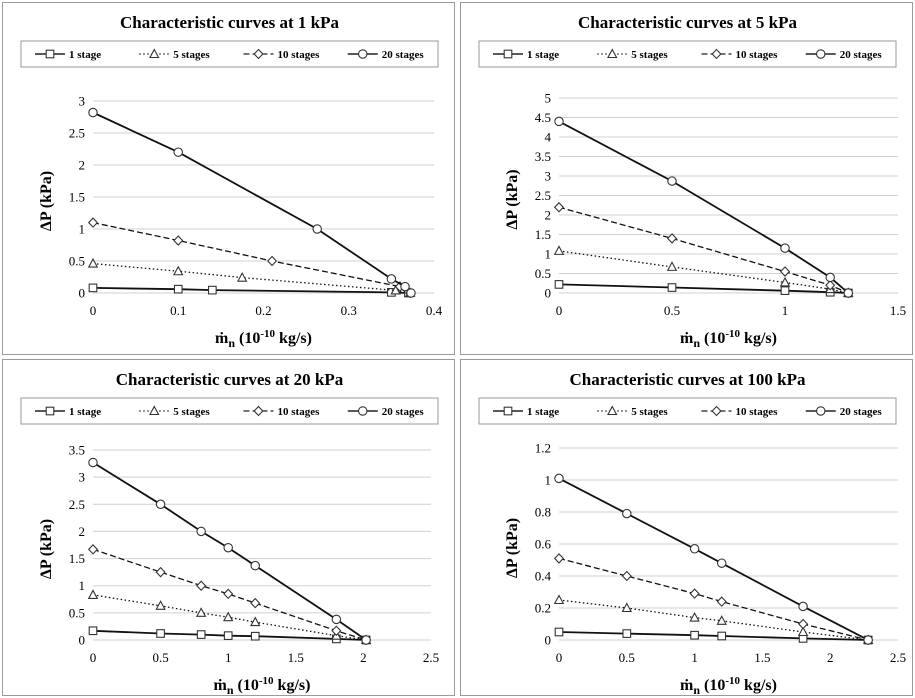 Image resolution: width=915 pixels, height=698 pixels. I want to click on x-tick-label: 1, so click(785, 310).